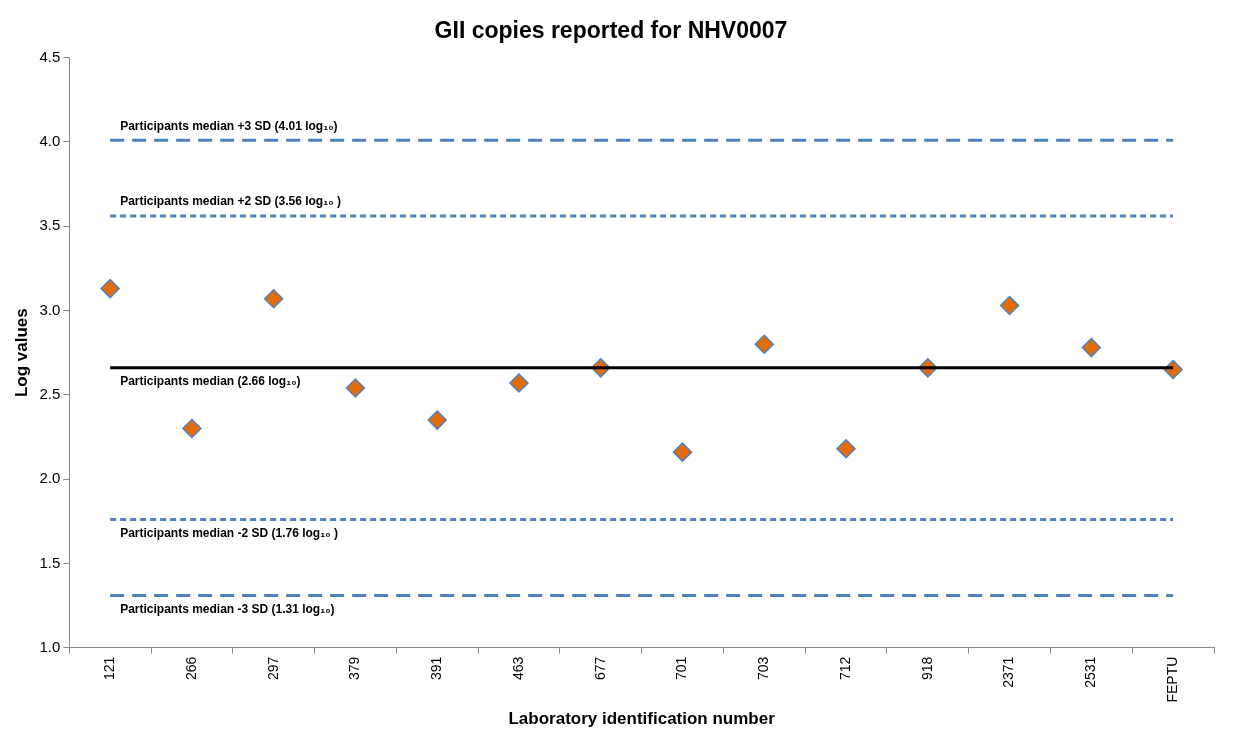 Image resolution: width=1252 pixels, height=742 pixels. What do you see at coordinates (229, 532) in the screenshot?
I see `ref-line-label: Participants median -2 SD (1.76 log₁₀ )` at bounding box center [229, 532].